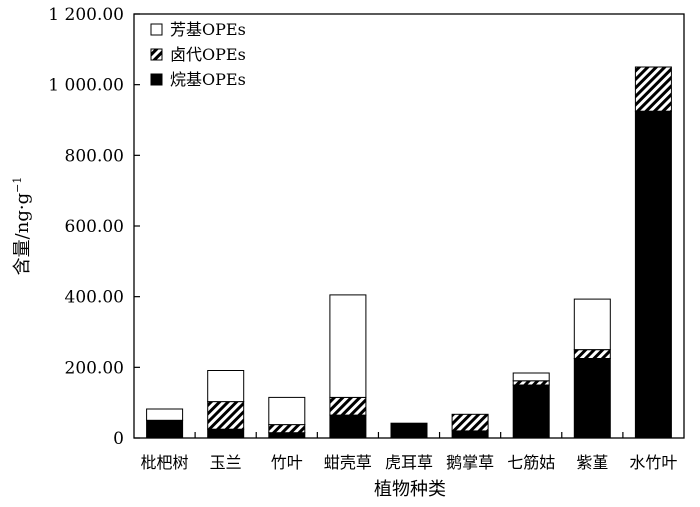 The width and height of the screenshot is (700, 507). Describe the element at coordinates (22, 234) in the screenshot. I see `y-axis-title-text: 含量/ng·g` at that location.